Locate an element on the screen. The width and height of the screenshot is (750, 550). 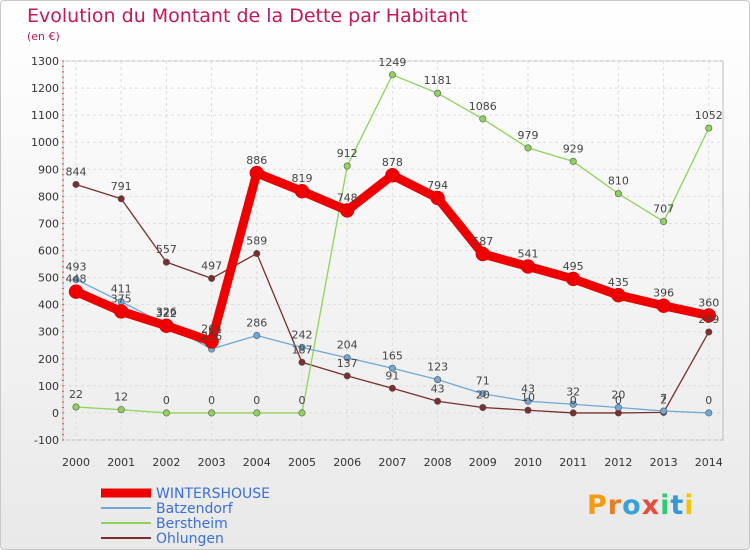
y-tick-label: 700 is located at coordinates (48, 223).